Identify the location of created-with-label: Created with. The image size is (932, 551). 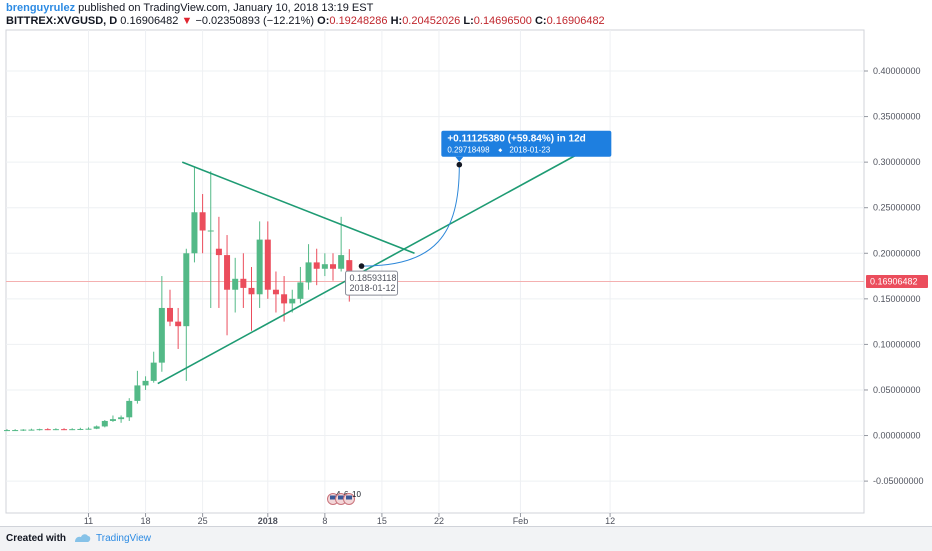
(36, 538).